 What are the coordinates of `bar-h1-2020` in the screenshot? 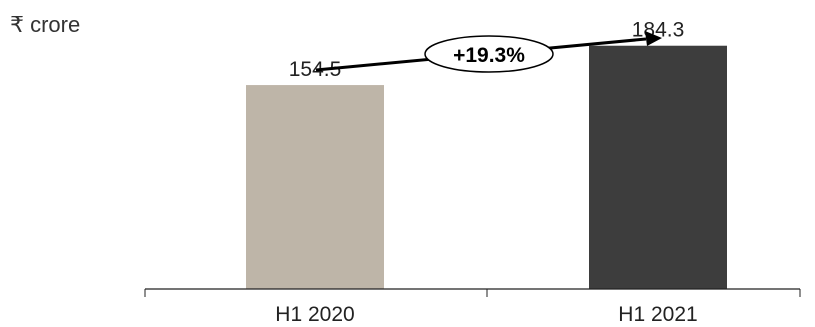 It's located at (315, 187).